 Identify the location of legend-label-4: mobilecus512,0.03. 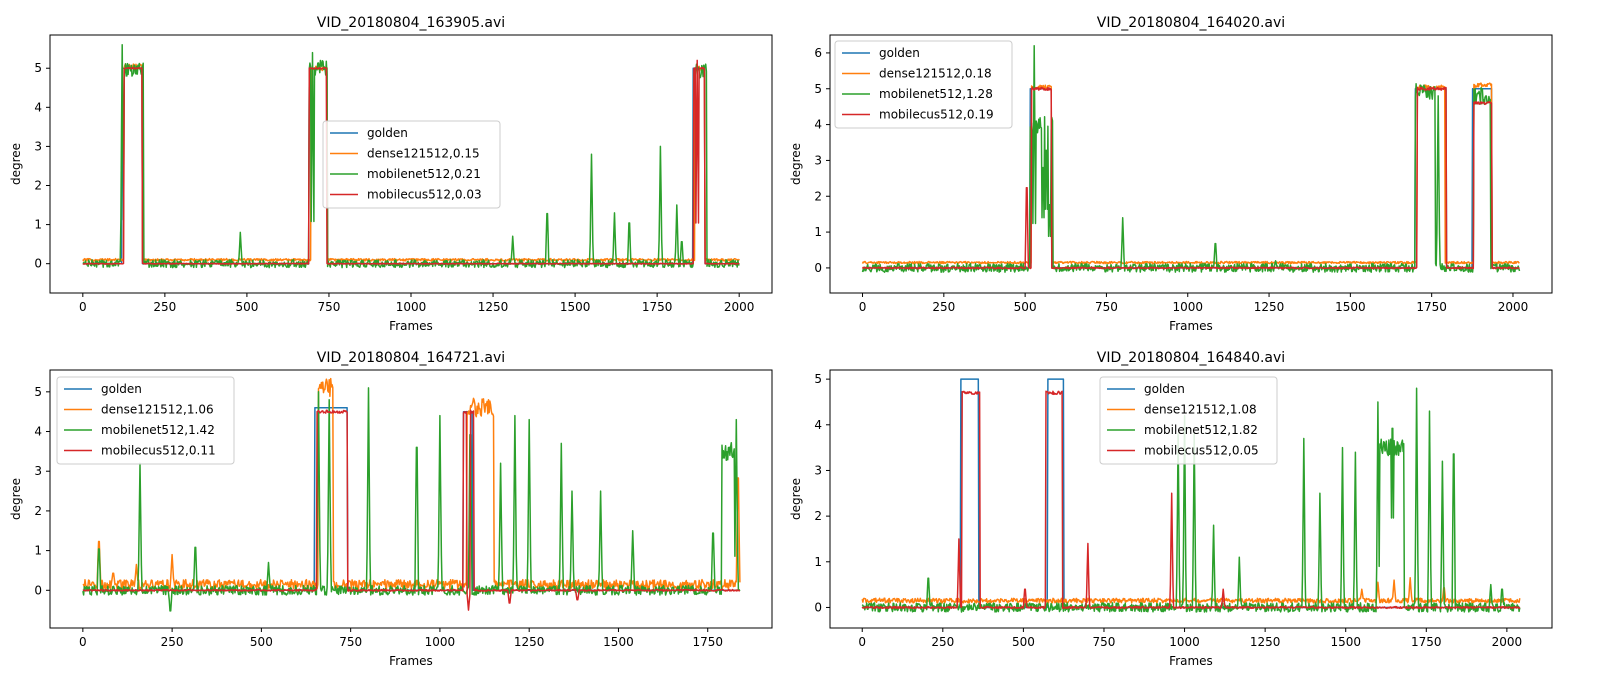
(424, 195).